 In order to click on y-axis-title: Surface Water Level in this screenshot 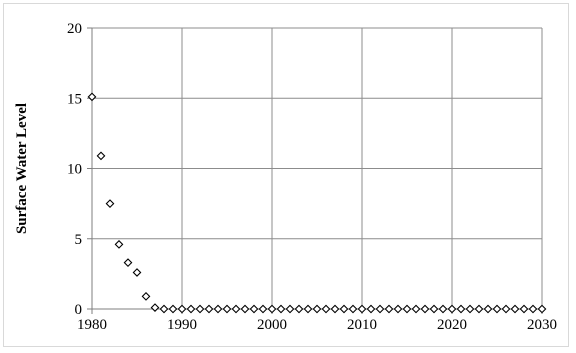, I will do `click(22, 168)`.